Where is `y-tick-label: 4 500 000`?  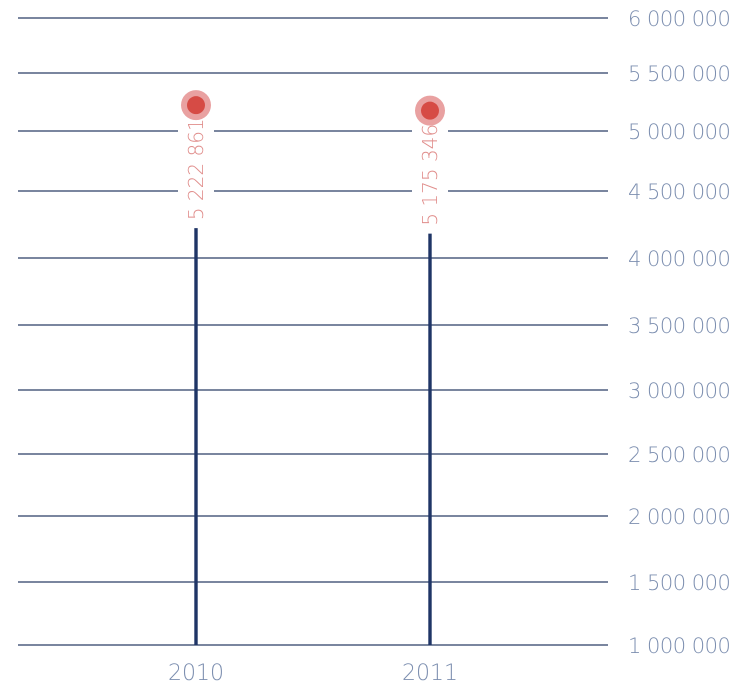 y-tick-label: 4 500 000 is located at coordinates (679, 192).